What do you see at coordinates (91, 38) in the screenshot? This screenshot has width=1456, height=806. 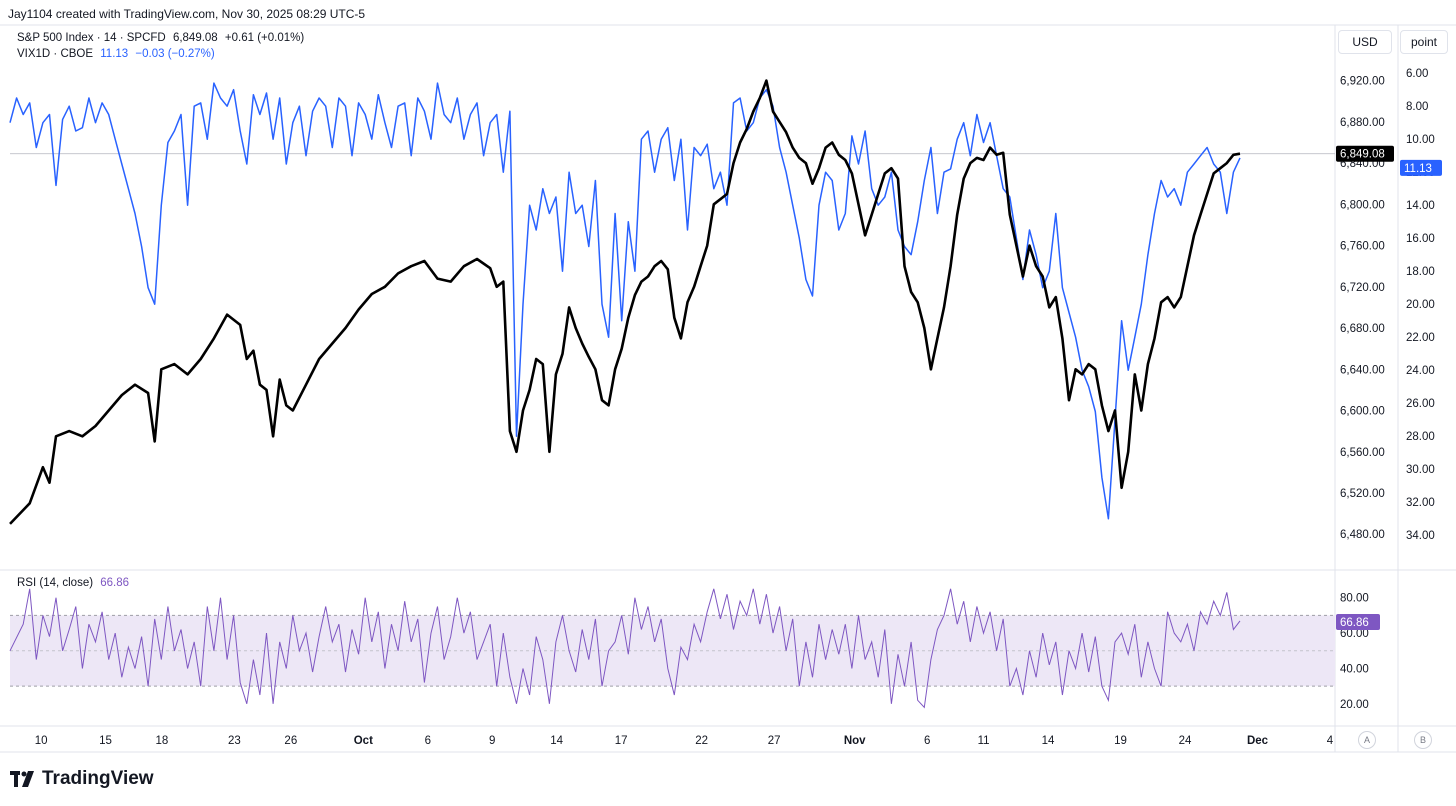 I see `legend-spx-name: S&P 500 Index · 14 · SPCFD` at bounding box center [91, 38].